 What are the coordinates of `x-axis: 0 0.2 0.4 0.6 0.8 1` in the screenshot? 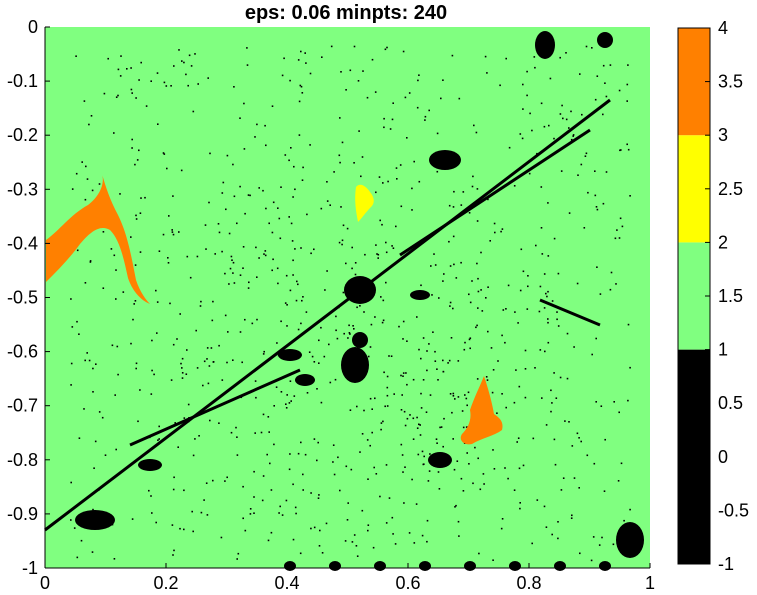 It's located at (347, 578).